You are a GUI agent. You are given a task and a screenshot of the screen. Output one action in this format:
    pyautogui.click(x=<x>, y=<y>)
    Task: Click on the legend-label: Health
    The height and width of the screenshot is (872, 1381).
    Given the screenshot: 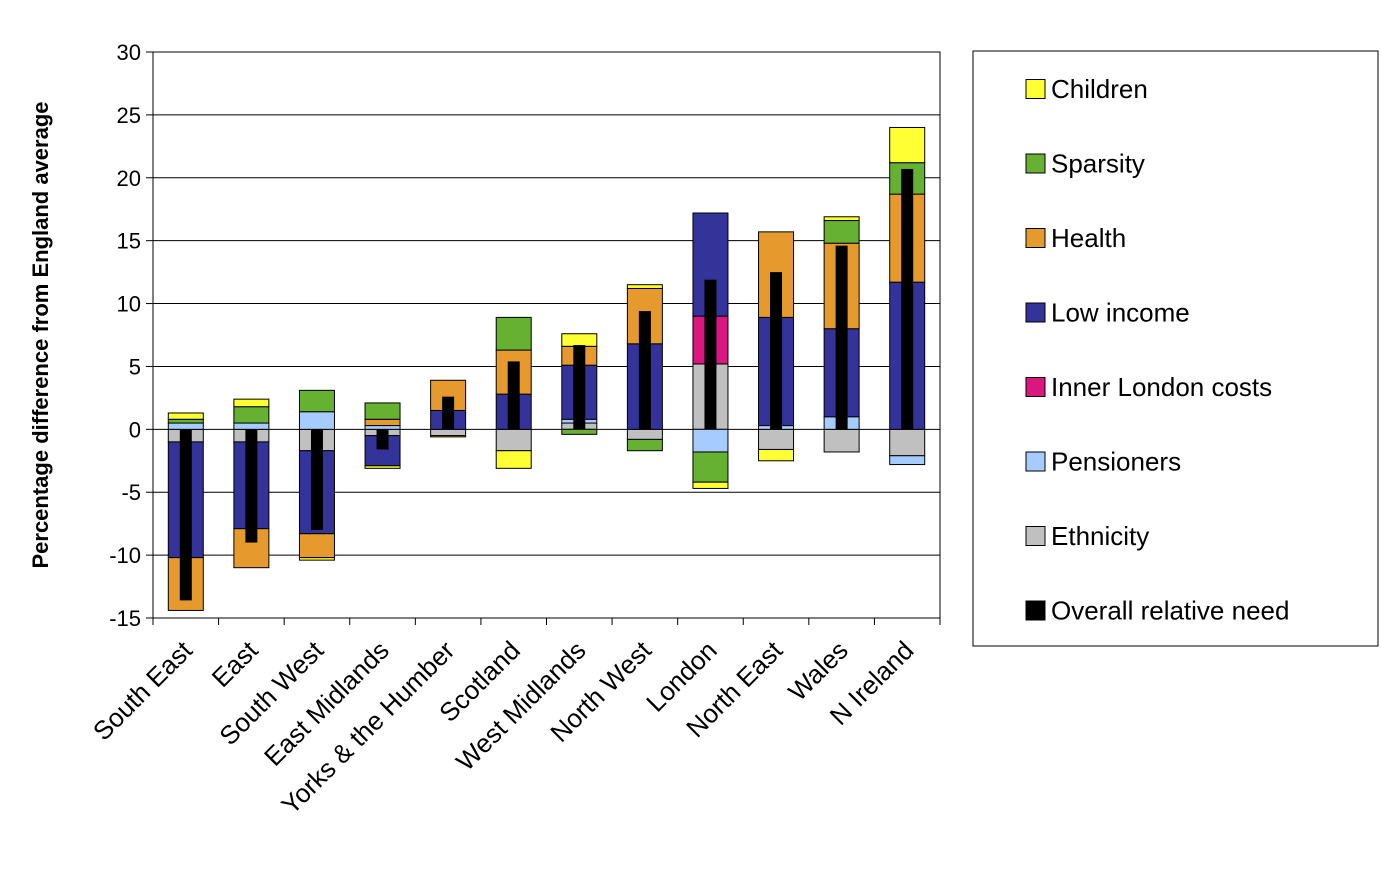 What is the action you would take?
    pyautogui.click(x=1088, y=238)
    